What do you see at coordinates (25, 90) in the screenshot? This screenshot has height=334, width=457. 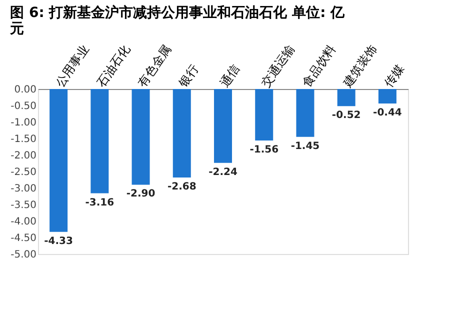 I see `y-tick-label: 0.00` at bounding box center [25, 90].